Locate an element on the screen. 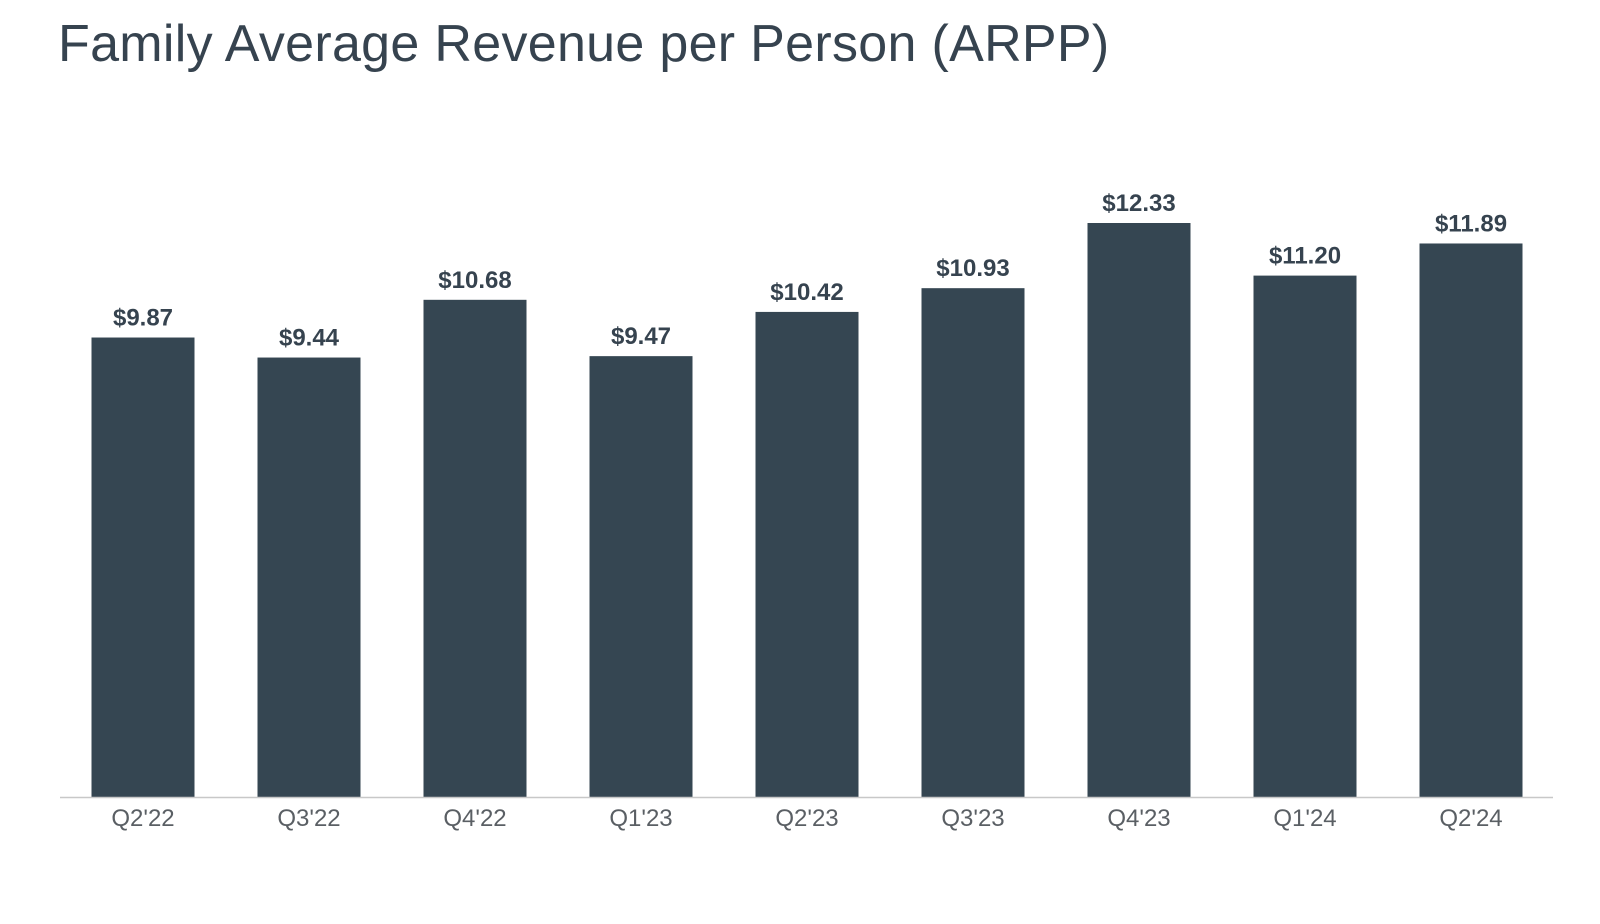  x-tick-label-6: Q4'23 is located at coordinates (1138, 818).